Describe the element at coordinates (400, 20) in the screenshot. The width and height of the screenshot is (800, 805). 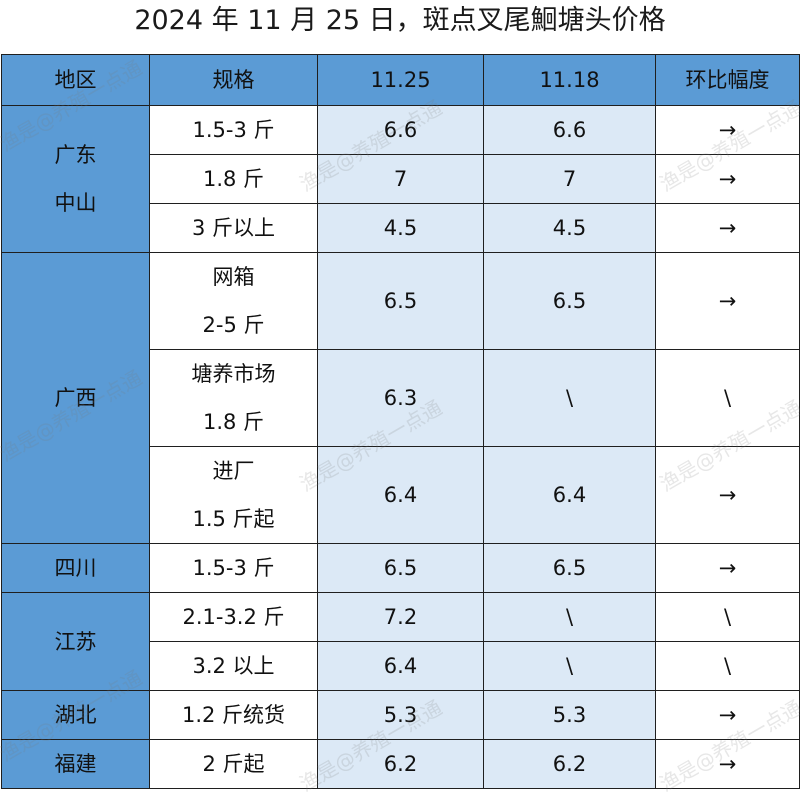
I see `page-title: 2024 年 11 月 25 日，斑点叉尾鮰塘头价格` at that location.